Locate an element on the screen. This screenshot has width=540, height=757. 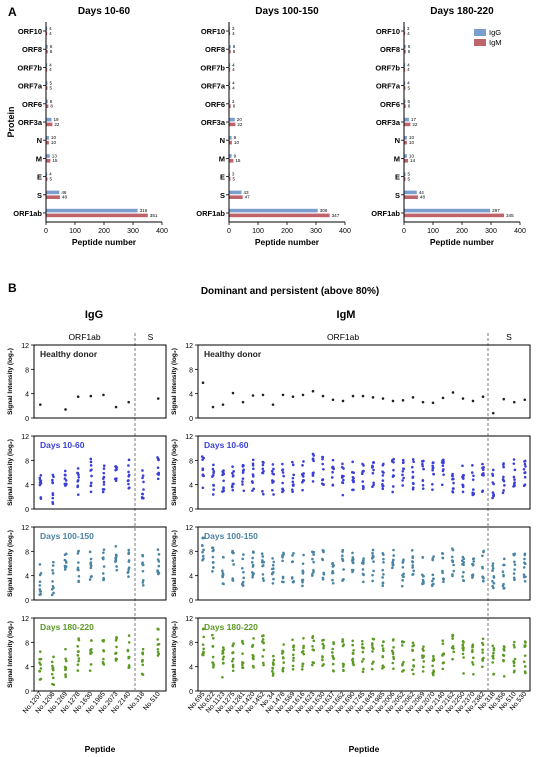
bar-value-label: 351 is located at coordinates (154, 215).